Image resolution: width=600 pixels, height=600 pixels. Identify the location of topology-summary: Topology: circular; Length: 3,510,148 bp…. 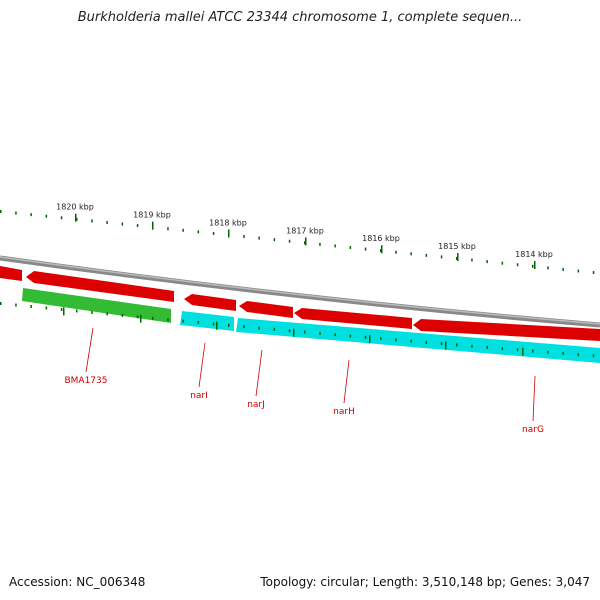
(425, 582).